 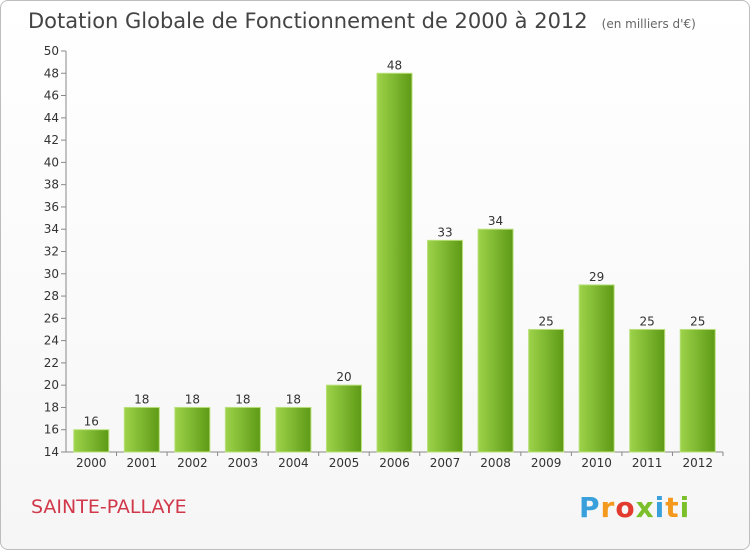 I want to click on bar-2003, so click(x=242, y=429).